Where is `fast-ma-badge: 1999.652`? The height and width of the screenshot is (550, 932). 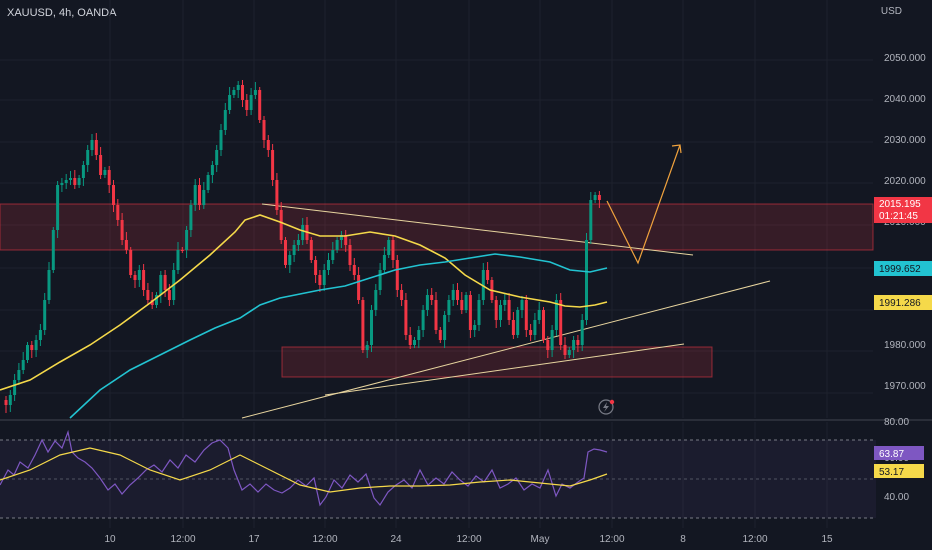 fast-ma-badge: 1999.652 is located at coordinates (903, 268).